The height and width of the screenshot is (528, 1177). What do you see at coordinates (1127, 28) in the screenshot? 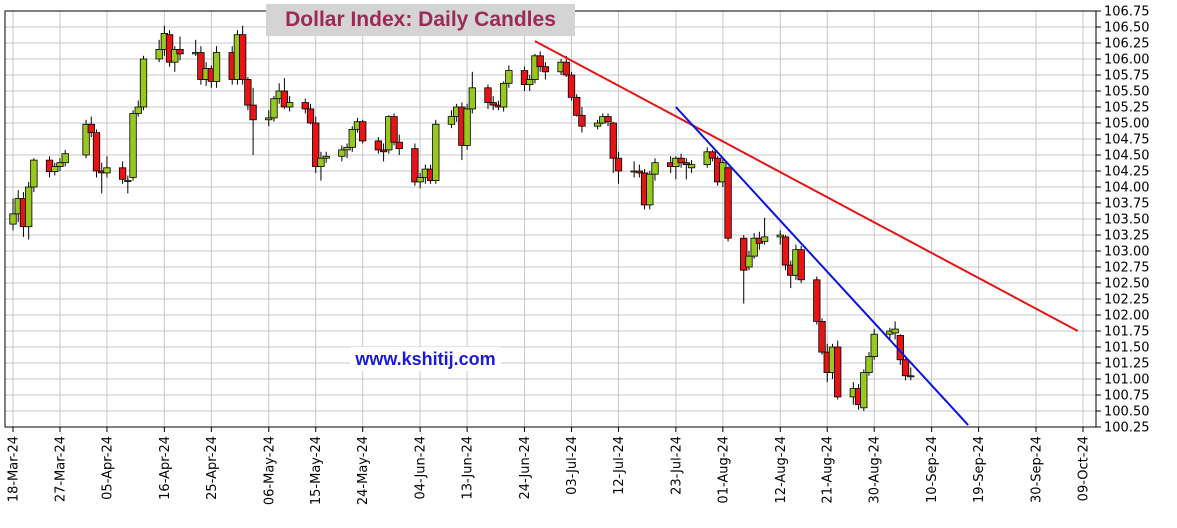
I see `y-tick-label: 106.50` at bounding box center [1127, 28].